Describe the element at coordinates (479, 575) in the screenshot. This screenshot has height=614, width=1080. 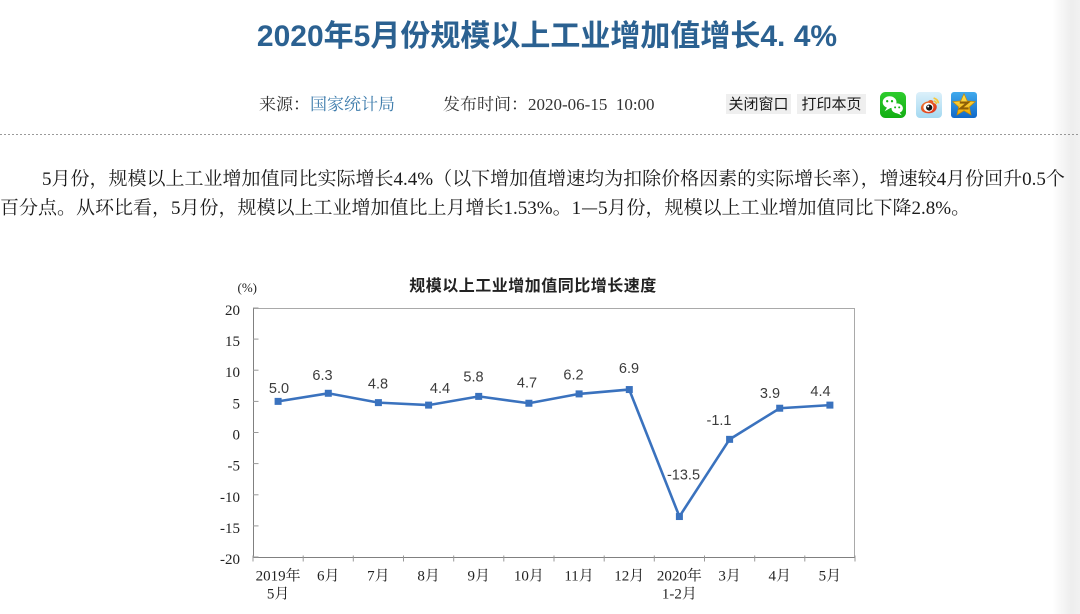
I see `svg-text: 9月` at that location.